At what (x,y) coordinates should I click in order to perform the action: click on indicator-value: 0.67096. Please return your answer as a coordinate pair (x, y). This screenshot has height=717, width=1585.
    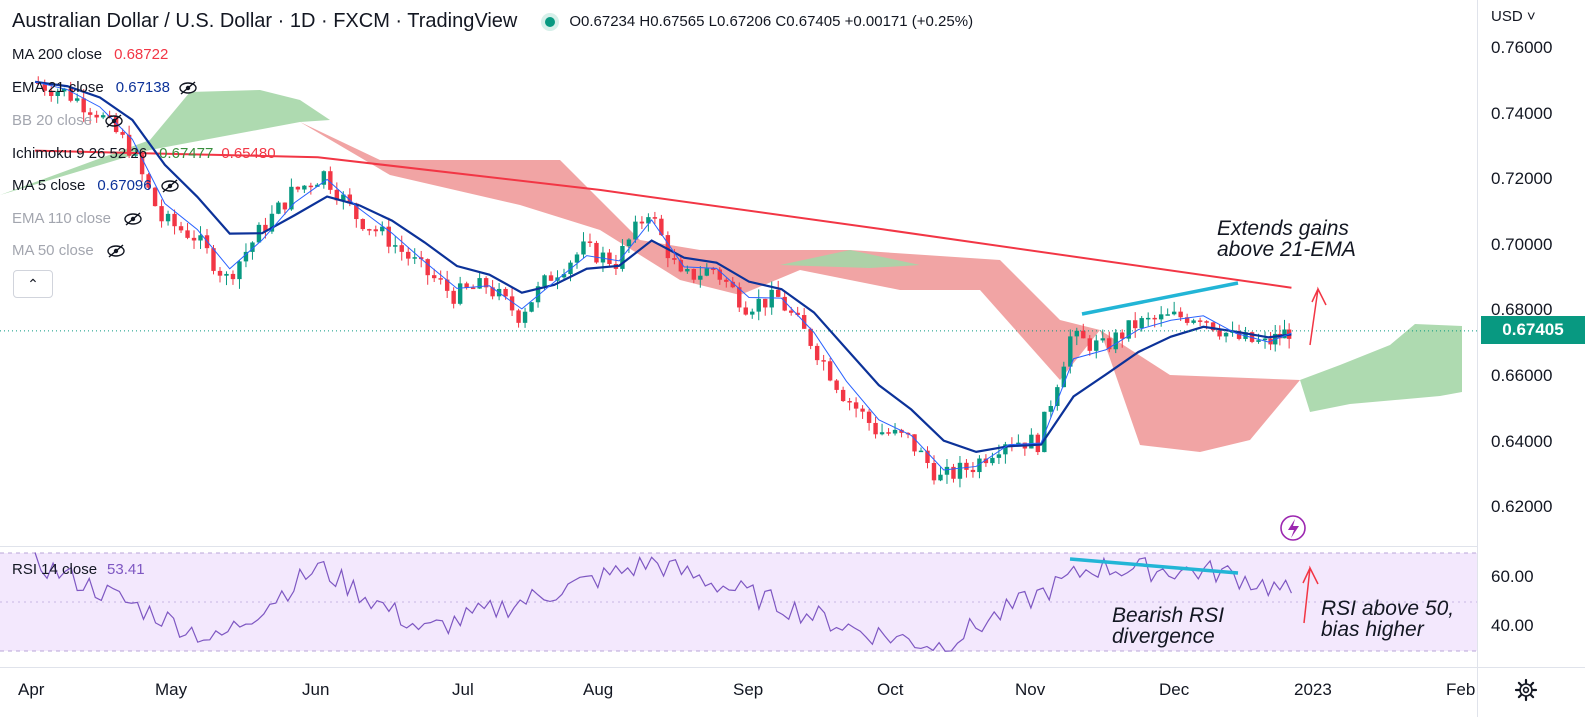
    Looking at the image, I should click on (124, 185).